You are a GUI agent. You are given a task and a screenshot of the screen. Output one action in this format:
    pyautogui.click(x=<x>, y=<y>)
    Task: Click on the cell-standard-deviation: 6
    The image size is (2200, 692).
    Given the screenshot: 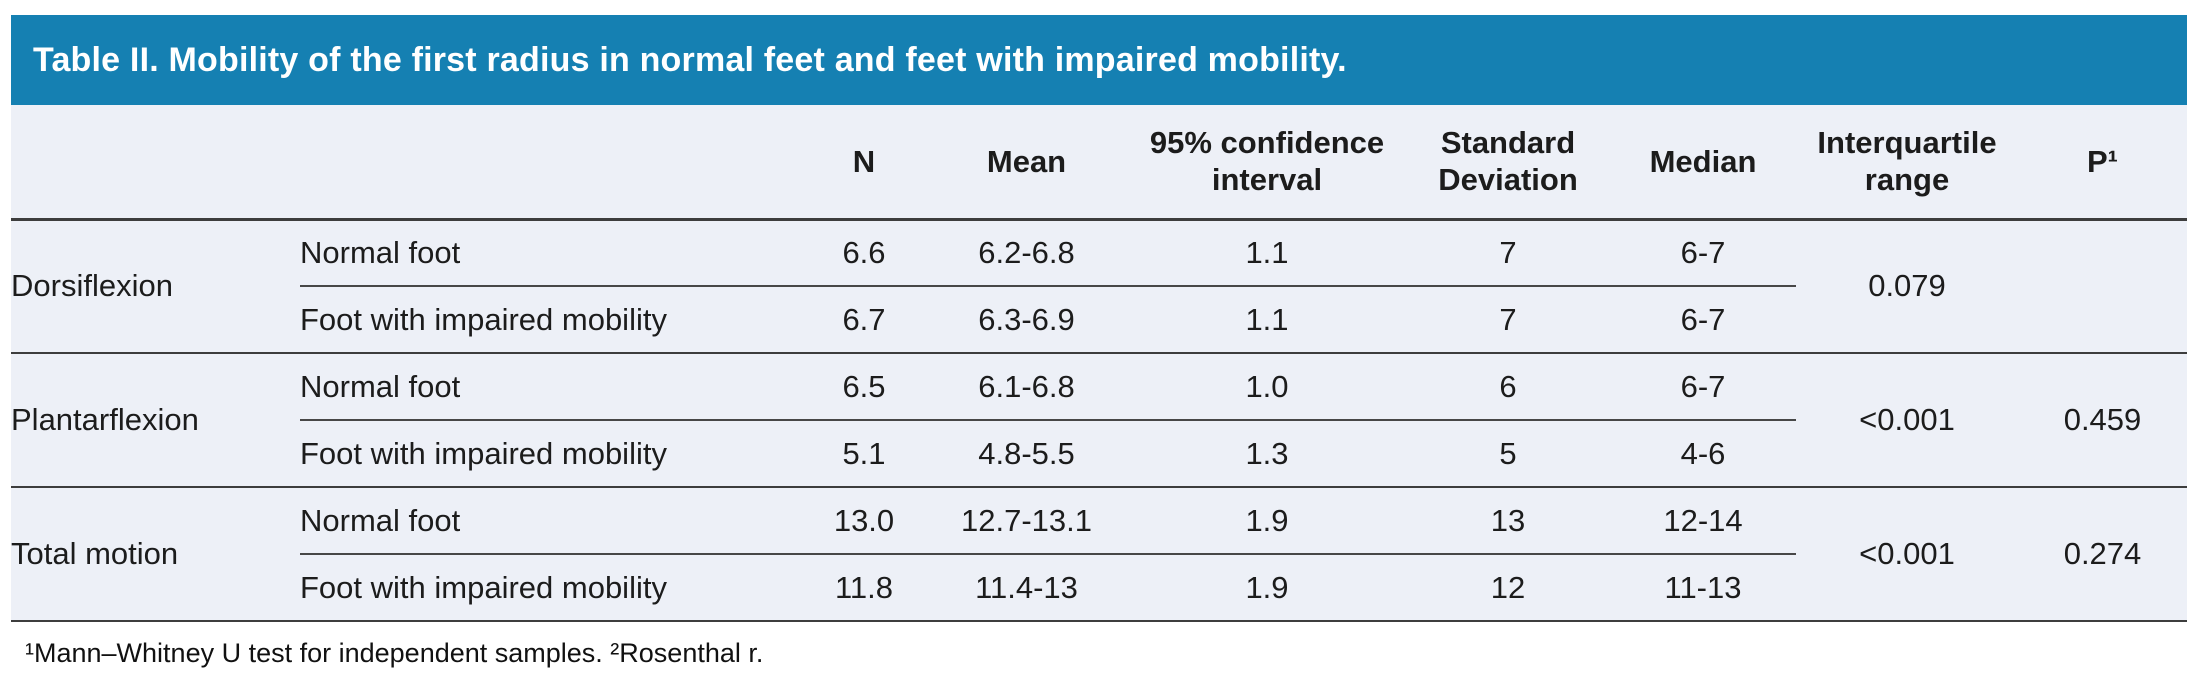 What is the action you would take?
    pyautogui.click(x=1508, y=387)
    